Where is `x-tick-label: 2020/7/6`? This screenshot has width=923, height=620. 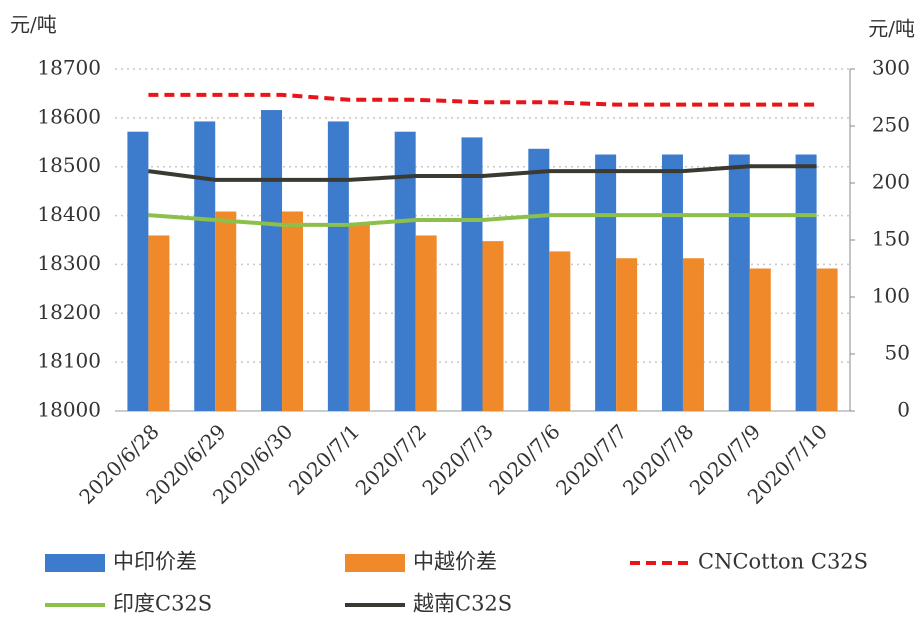 x-tick-label: 2020/7/6 is located at coordinates (524, 459).